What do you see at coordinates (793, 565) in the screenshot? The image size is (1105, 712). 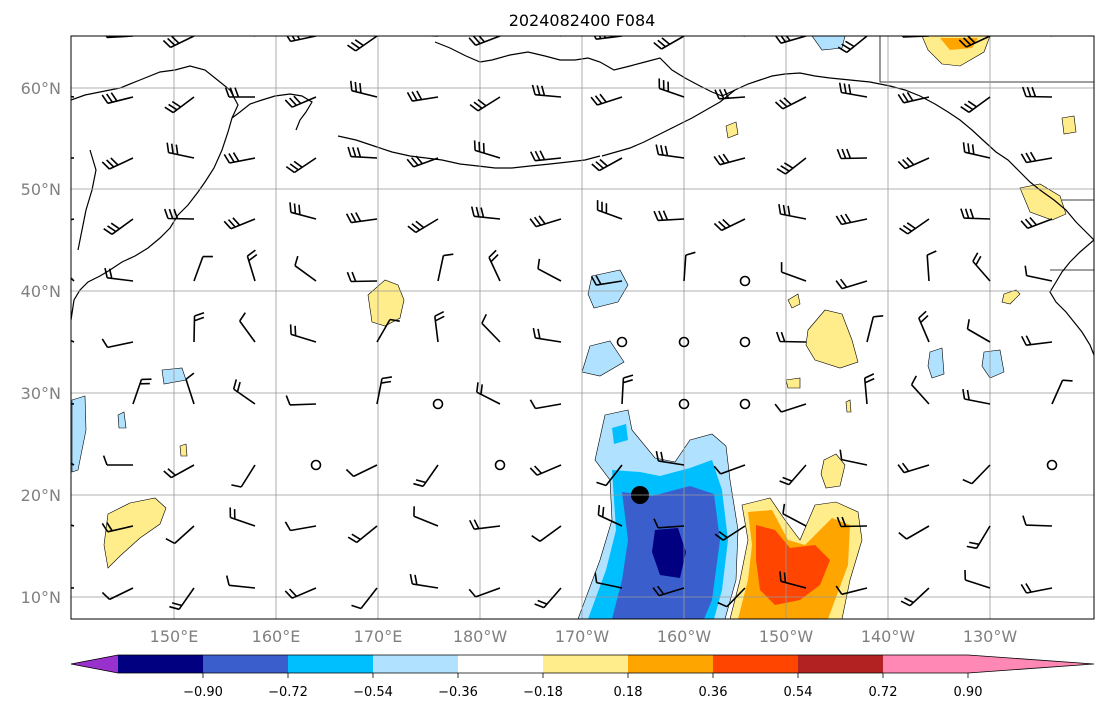 I see `positive-anomaly-red` at bounding box center [793, 565].